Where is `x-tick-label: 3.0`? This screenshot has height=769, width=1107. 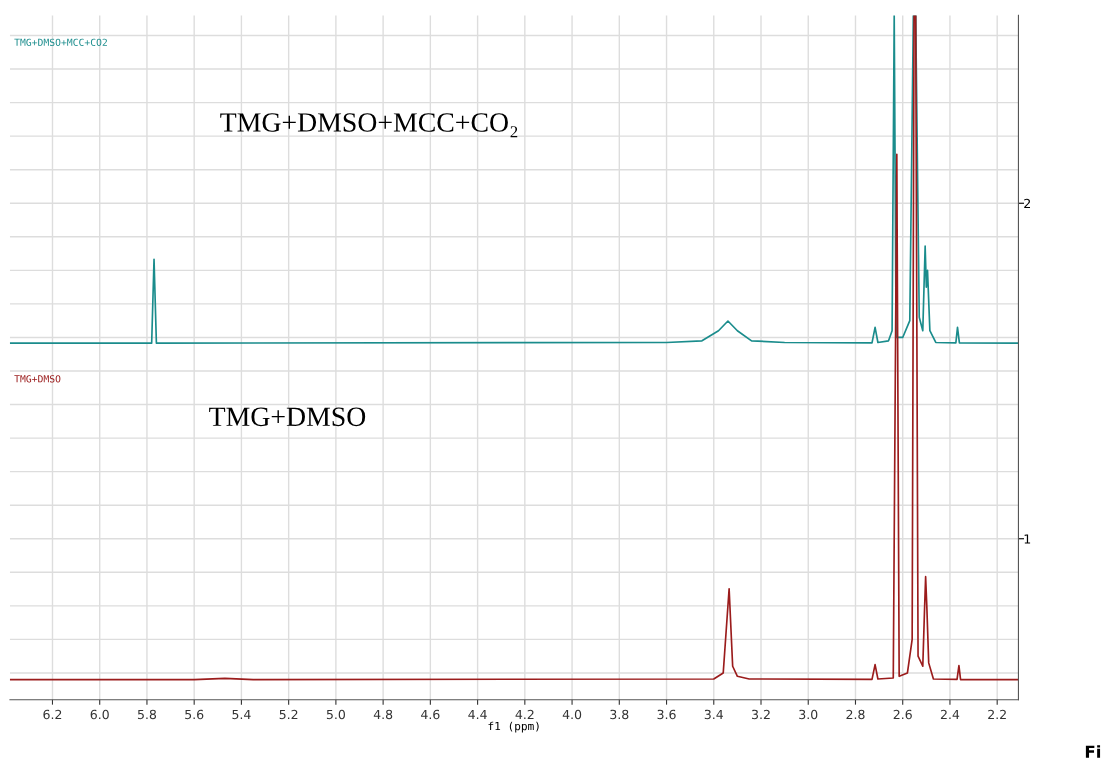 x-tick-label: 3.0 is located at coordinates (808, 714).